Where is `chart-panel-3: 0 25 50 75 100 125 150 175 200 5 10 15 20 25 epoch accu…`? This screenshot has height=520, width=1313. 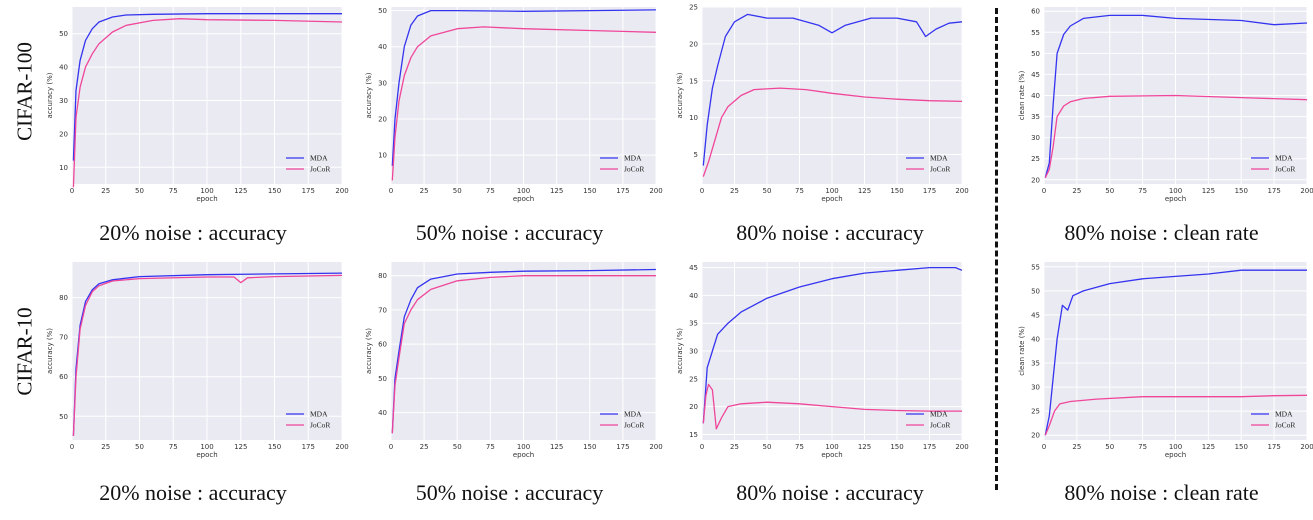
chart-panel-3: 0 25 50 75 100 125 150 175 200 5 10 15 20 25 epoch accu… is located at coordinates (818, 106).